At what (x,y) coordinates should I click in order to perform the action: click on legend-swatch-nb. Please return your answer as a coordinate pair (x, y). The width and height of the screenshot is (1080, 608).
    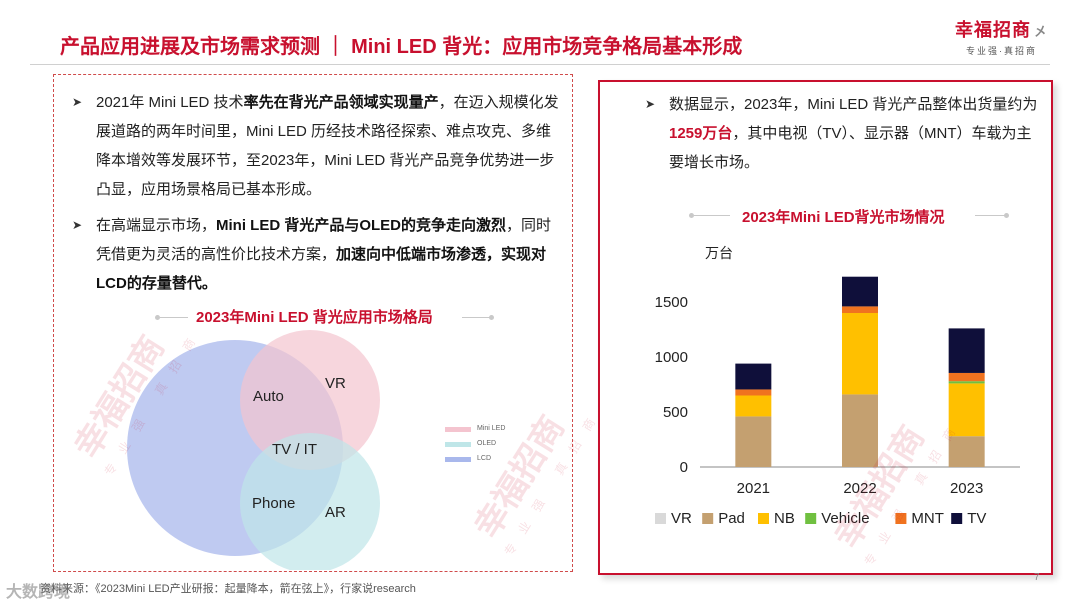
    Looking at the image, I should click on (763, 518).